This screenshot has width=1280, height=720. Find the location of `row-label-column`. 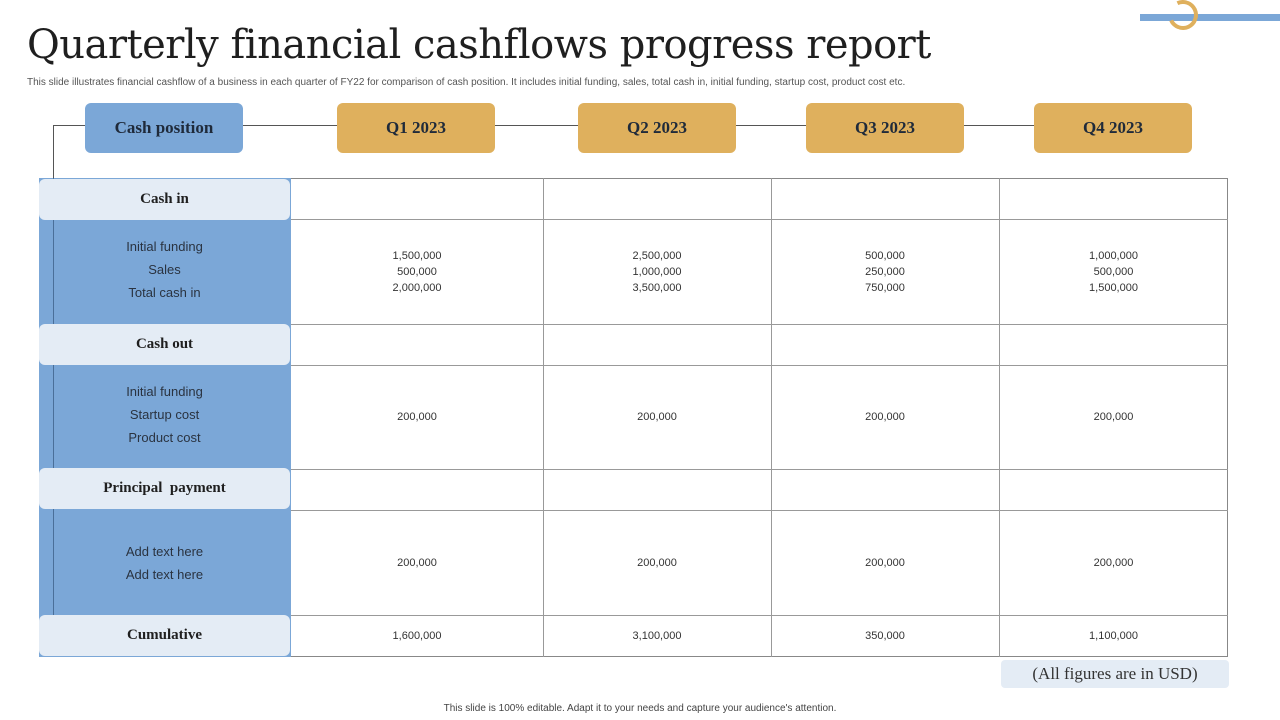

row-label-column is located at coordinates (165, 417).